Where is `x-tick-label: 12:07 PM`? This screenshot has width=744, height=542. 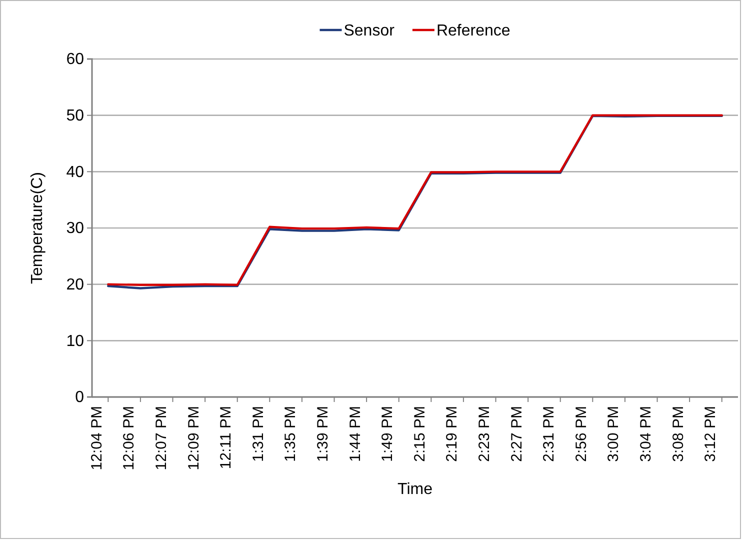 x-tick-label: 12:07 PM is located at coordinates (161, 438).